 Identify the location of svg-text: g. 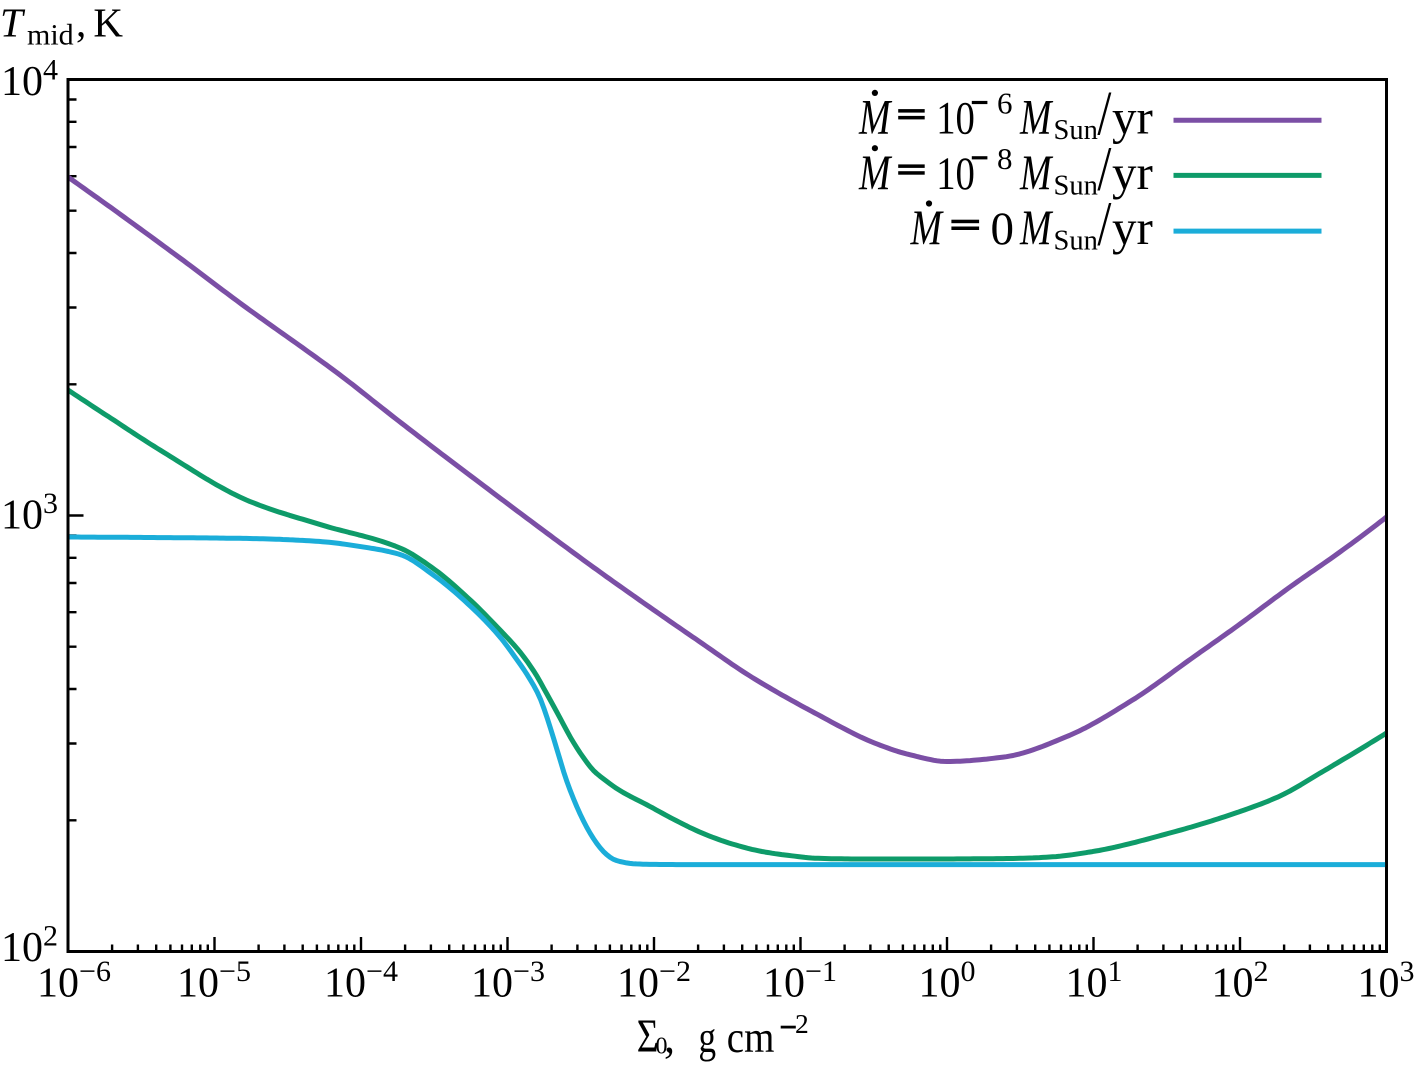
(708, 1037).